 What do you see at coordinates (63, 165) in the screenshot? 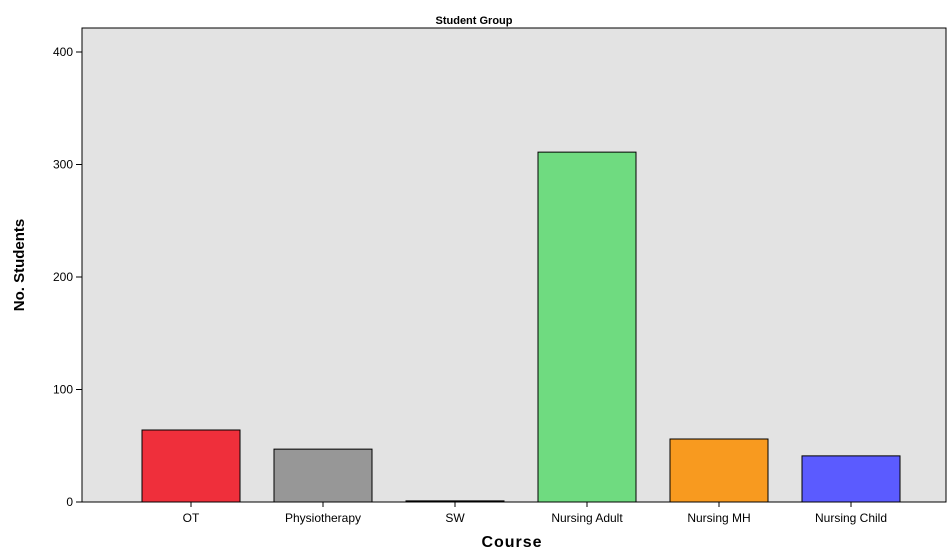
I see `y-tick-label: 300` at bounding box center [63, 165].